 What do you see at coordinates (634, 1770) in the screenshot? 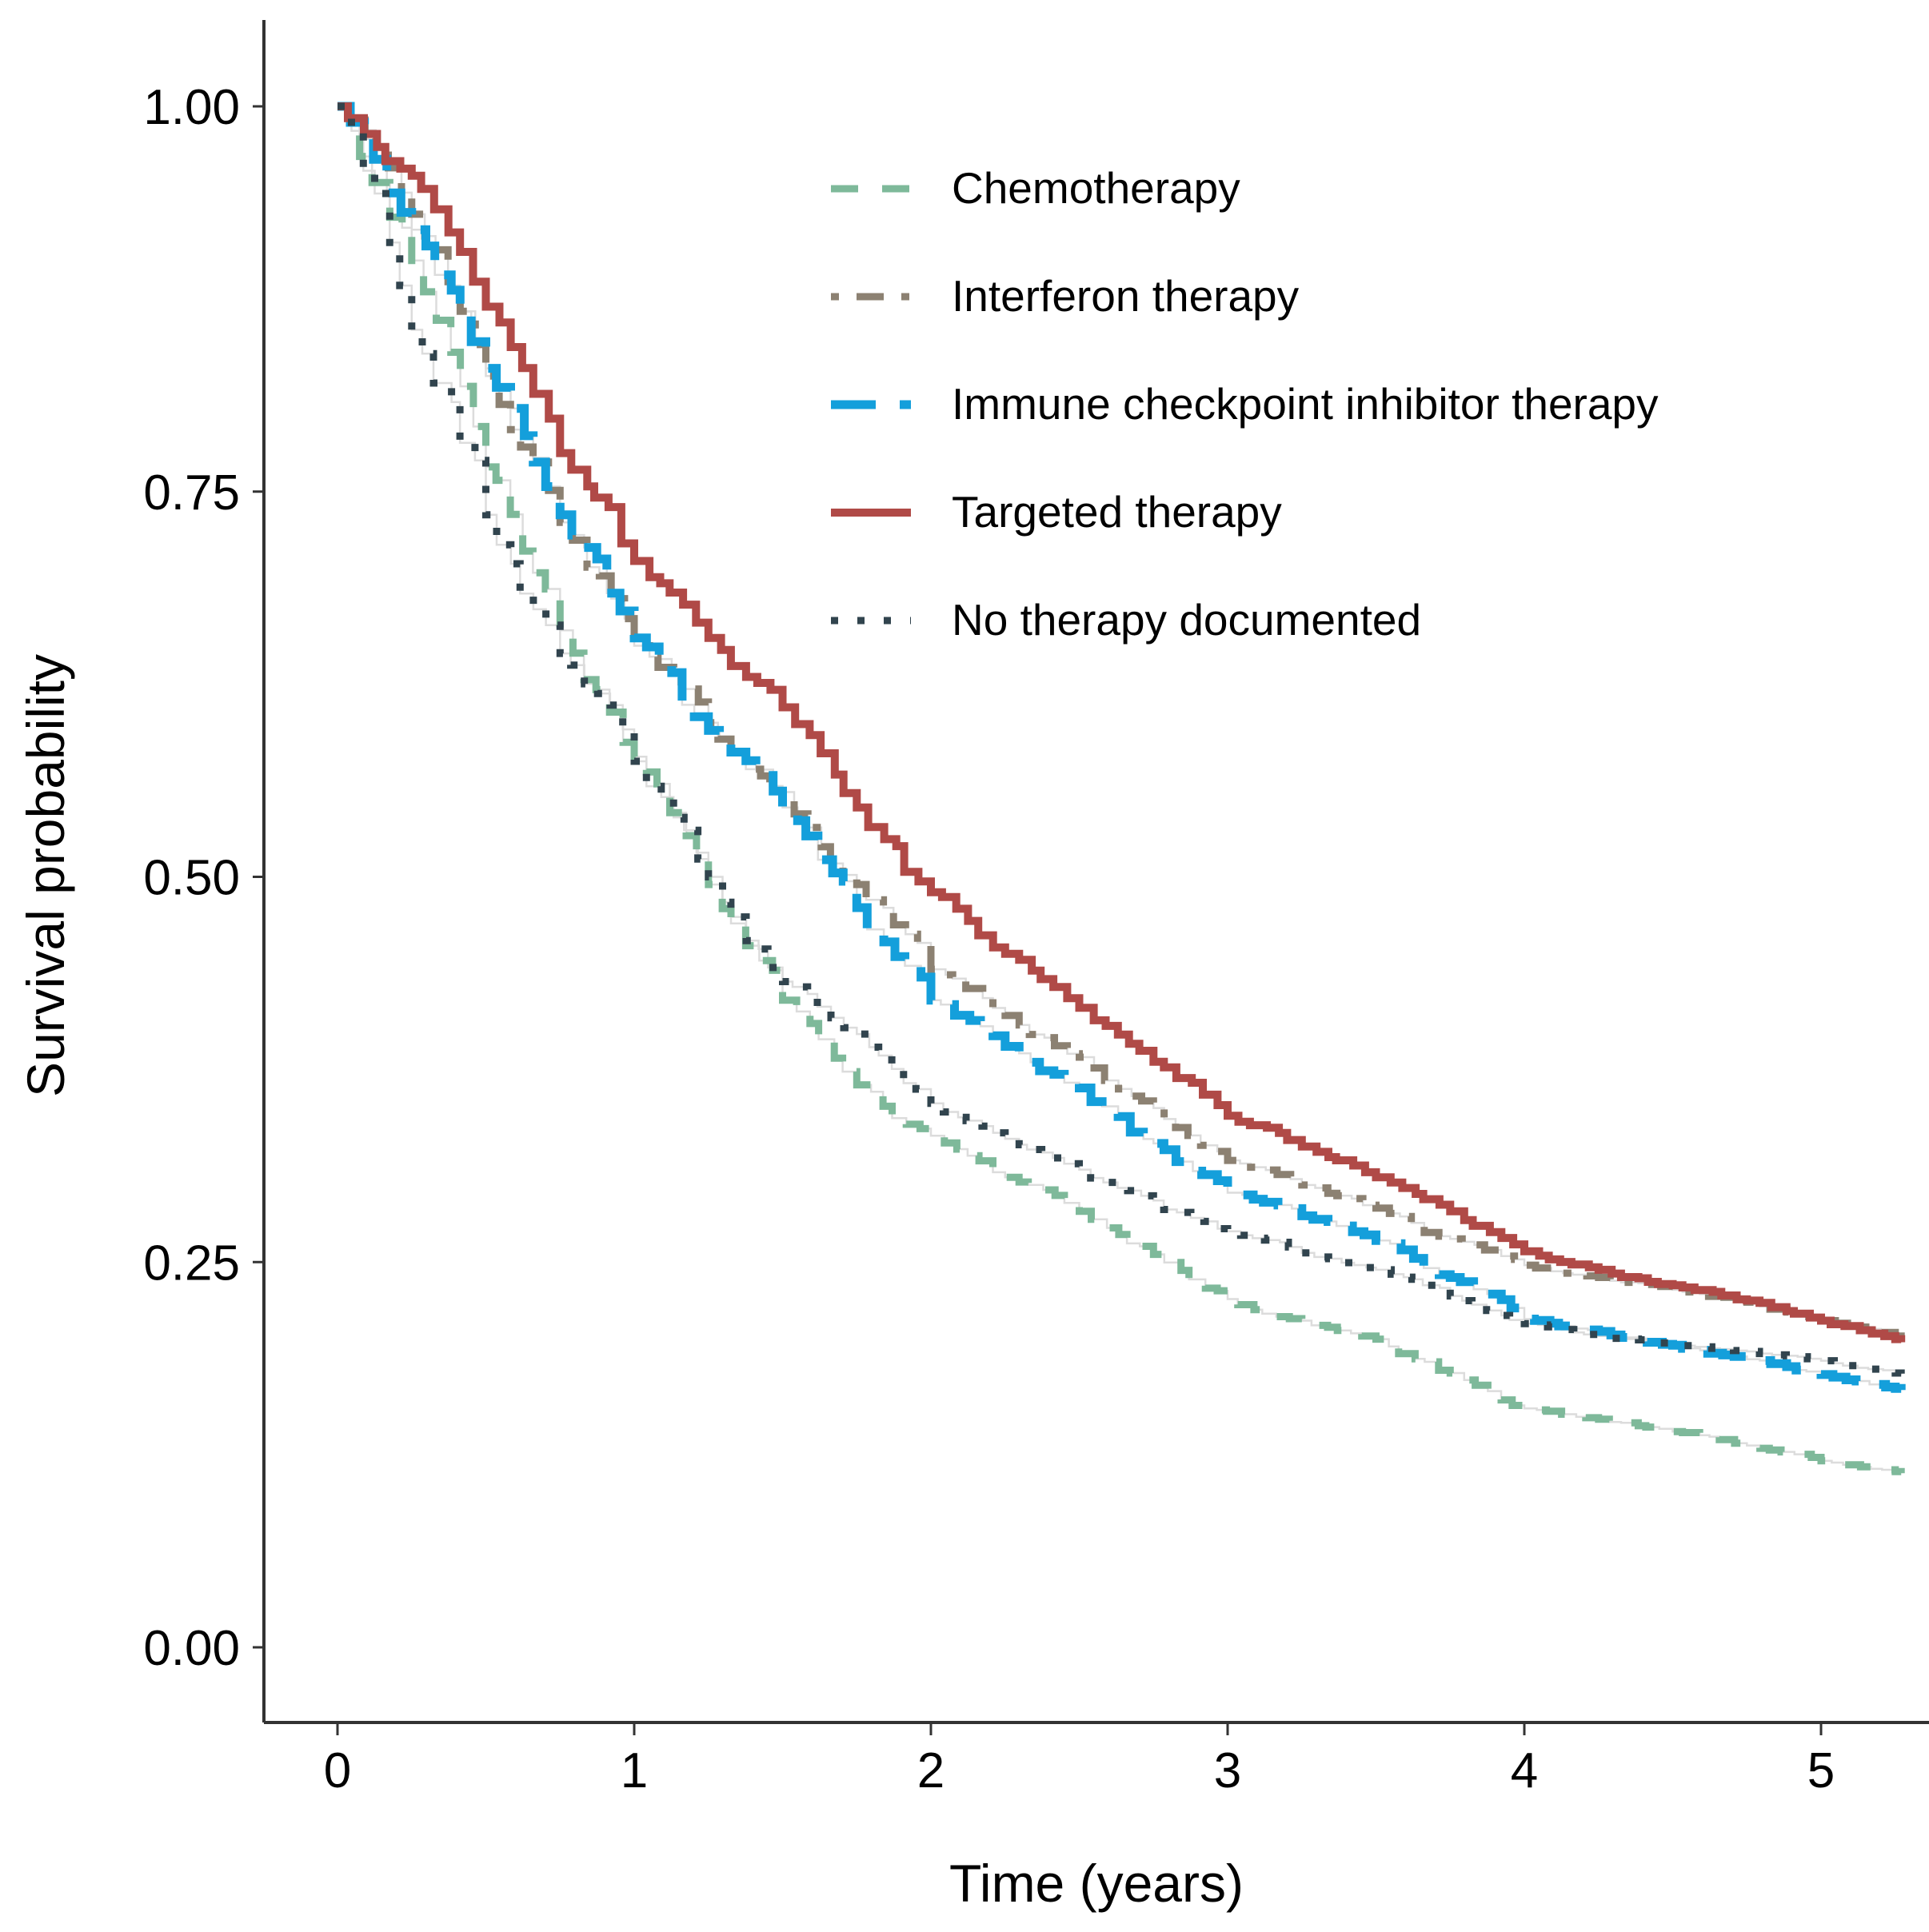
I see `x-tick-label-1: 1` at bounding box center [634, 1770].